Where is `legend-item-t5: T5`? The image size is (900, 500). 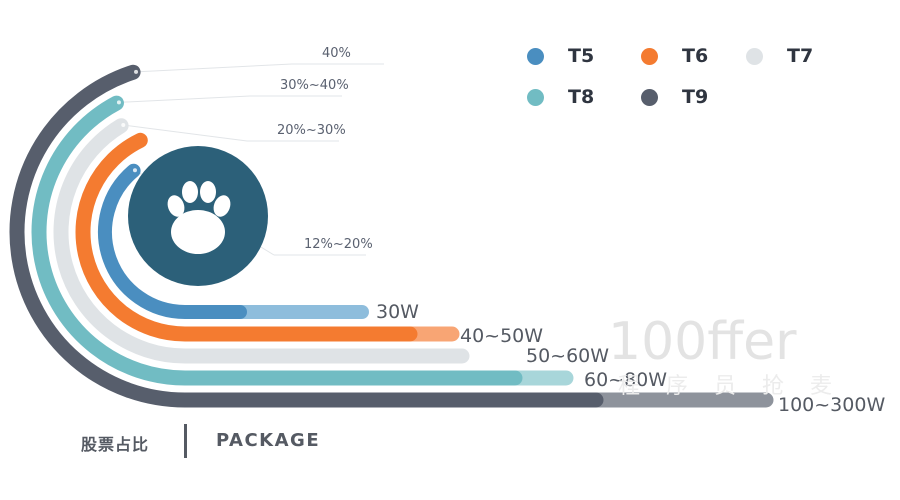
legend-item-t5: T5 is located at coordinates (560, 56).